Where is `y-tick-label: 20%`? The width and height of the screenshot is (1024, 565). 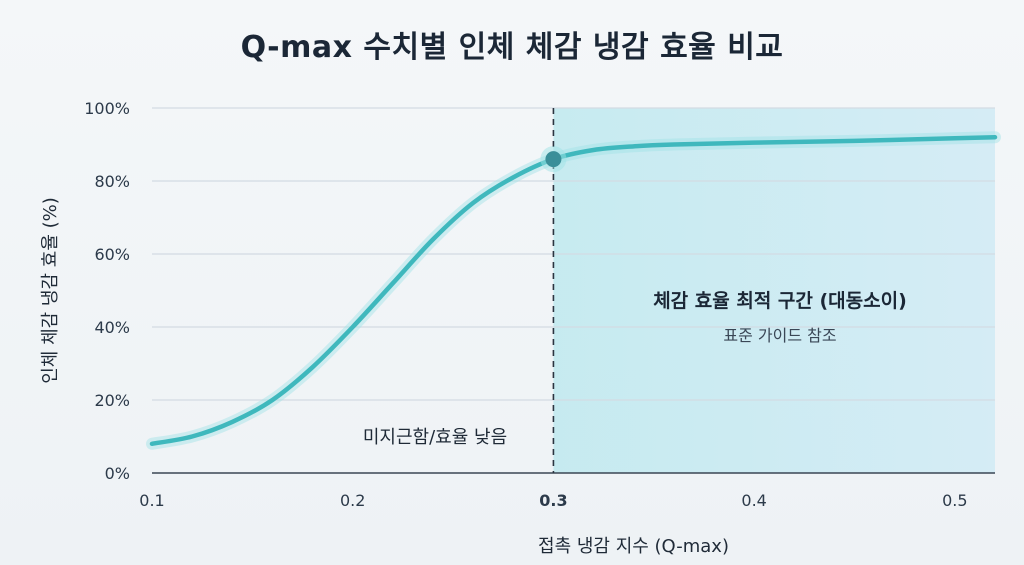 y-tick-label: 20% is located at coordinates (112, 400).